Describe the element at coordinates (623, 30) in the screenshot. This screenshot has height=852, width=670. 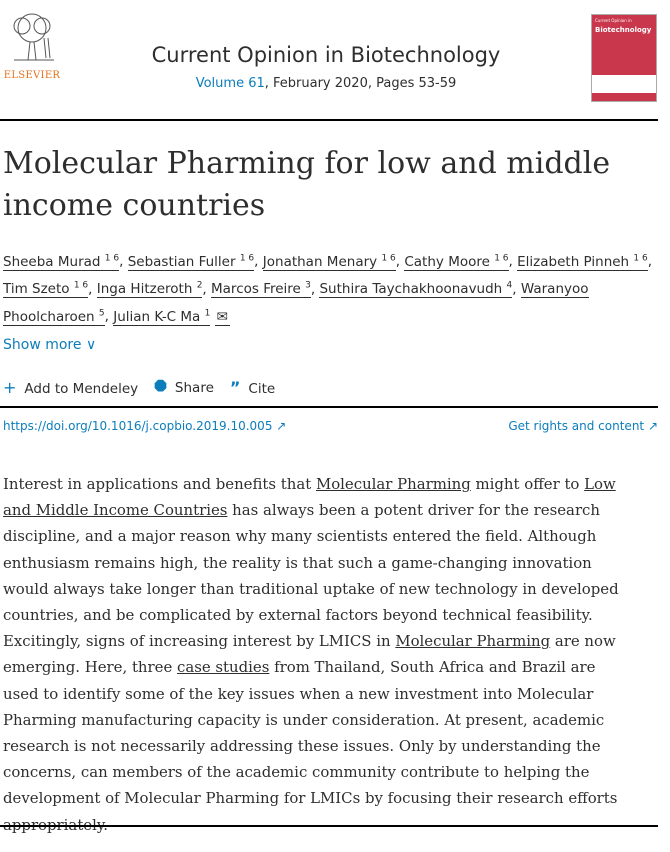
I see `cover-title: Biotechnology` at that location.